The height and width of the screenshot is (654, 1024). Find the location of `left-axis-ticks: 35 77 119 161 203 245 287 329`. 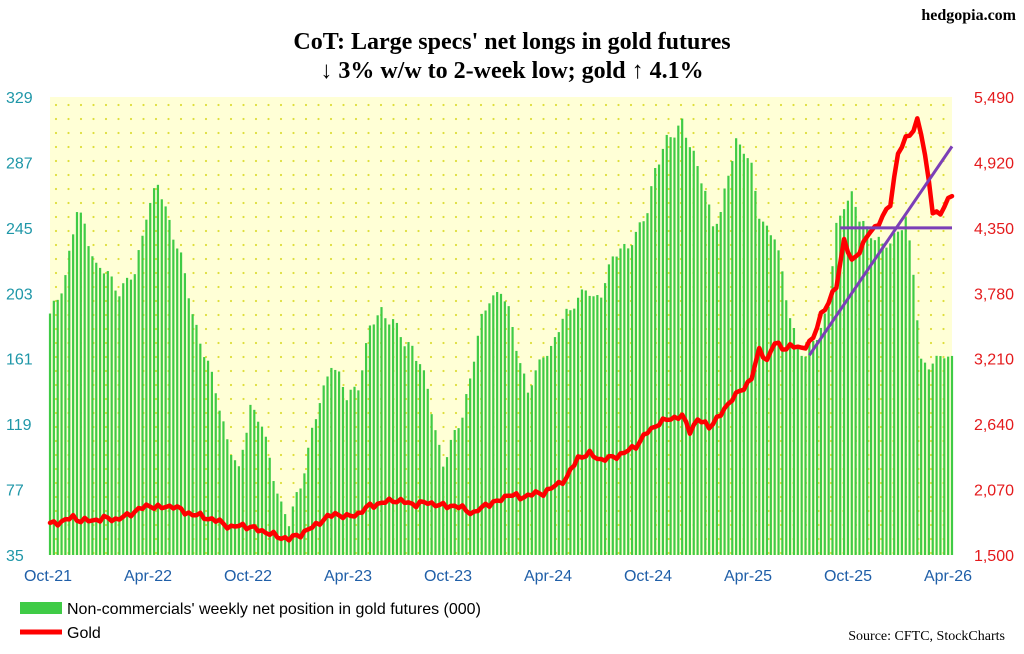

left-axis-ticks: 35 77 119 161 203 245 287 329 is located at coordinates (19, 327).